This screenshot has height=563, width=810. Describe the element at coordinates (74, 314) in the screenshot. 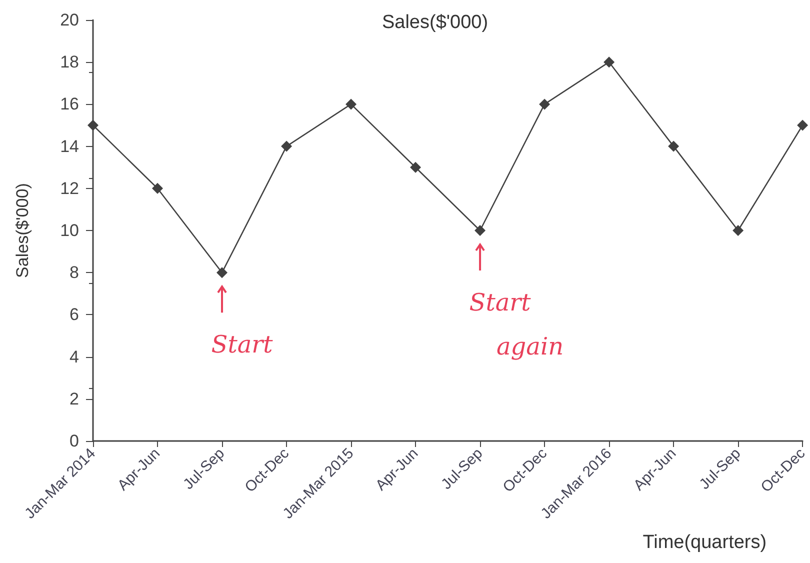

I see `y-tick-label: 6` at that location.